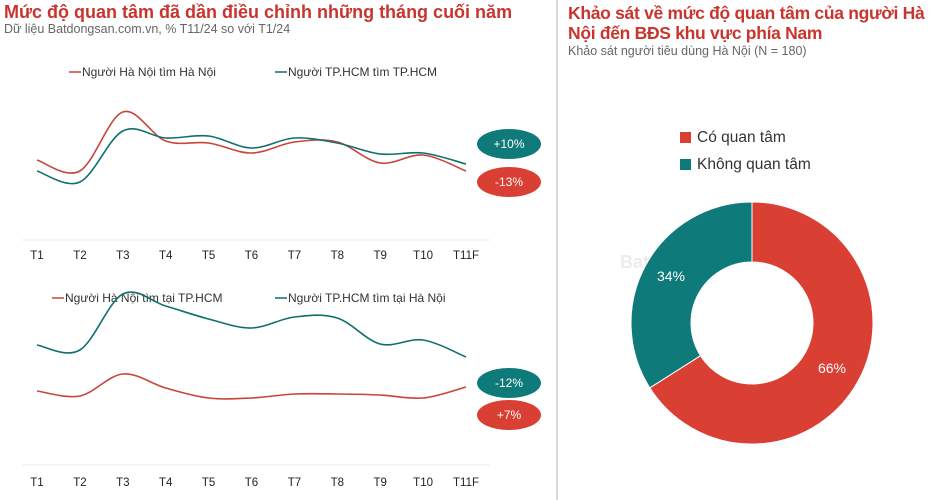 The image size is (936, 500). Describe the element at coordinates (144, 298) in the screenshot. I see `legend-label: Người Hà Nội tìm tại TP.HCM` at that location.